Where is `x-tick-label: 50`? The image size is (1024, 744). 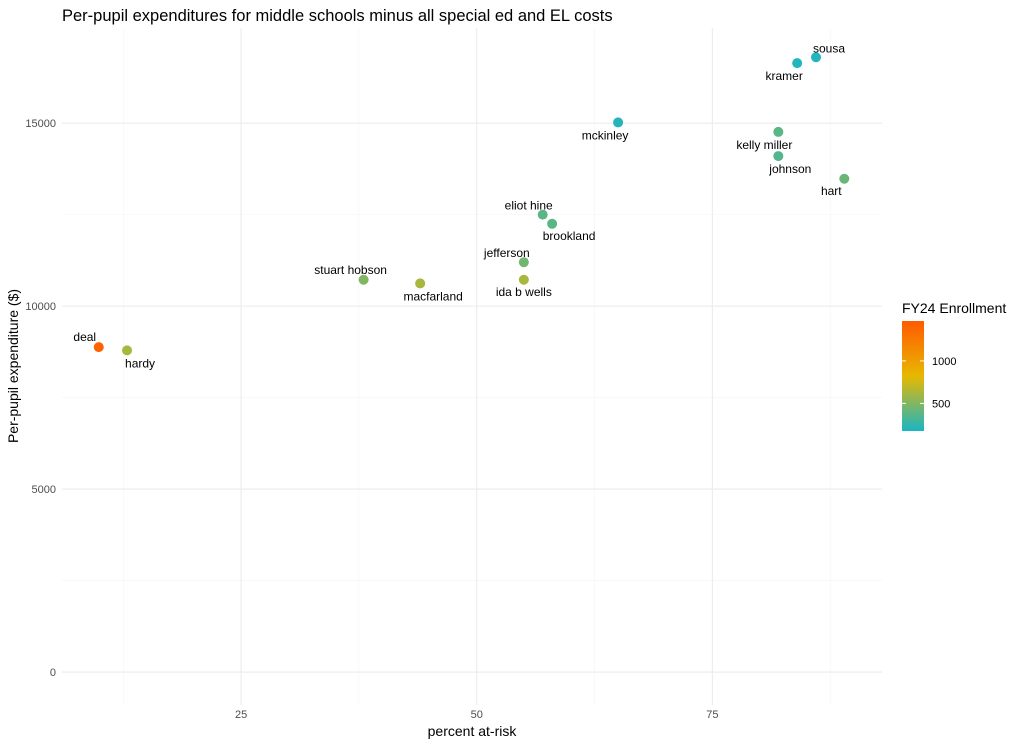 x-tick-label: 50 is located at coordinates (477, 715).